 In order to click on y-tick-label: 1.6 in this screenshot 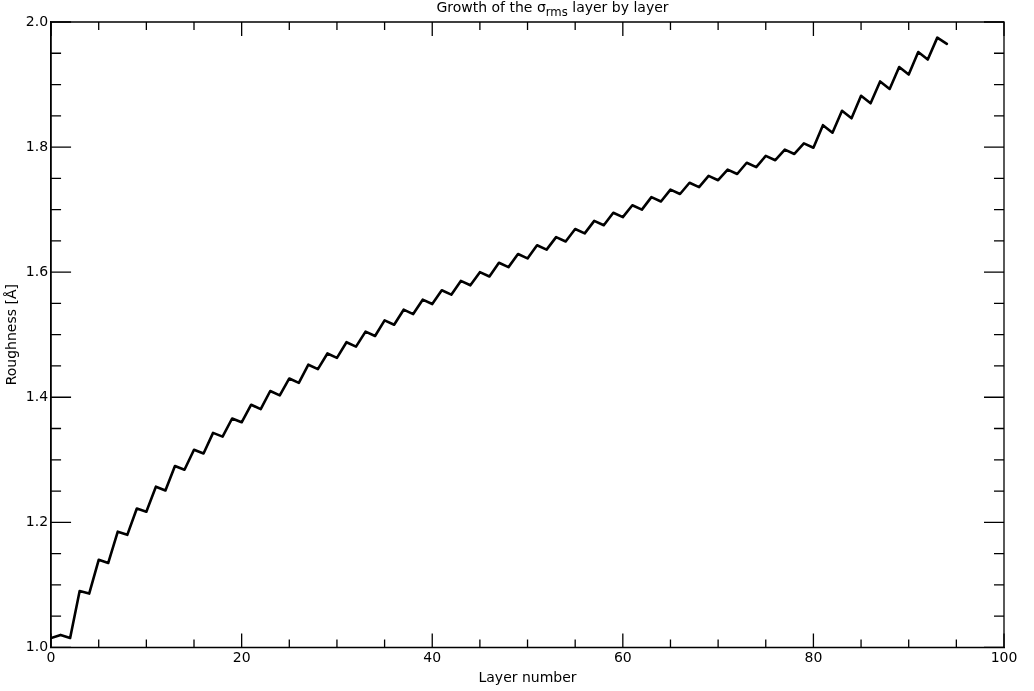, I will do `click(37, 270)`.